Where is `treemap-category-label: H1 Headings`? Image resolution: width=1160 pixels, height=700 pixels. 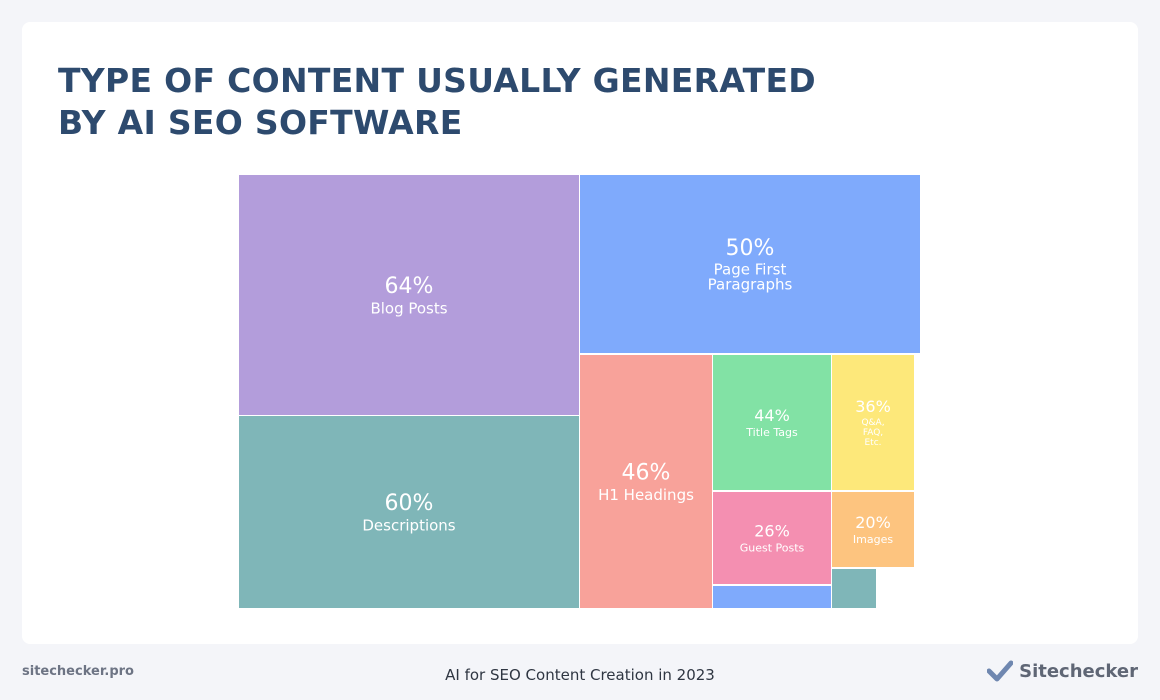
treemap-category-label: H1 Headings is located at coordinates (646, 495).